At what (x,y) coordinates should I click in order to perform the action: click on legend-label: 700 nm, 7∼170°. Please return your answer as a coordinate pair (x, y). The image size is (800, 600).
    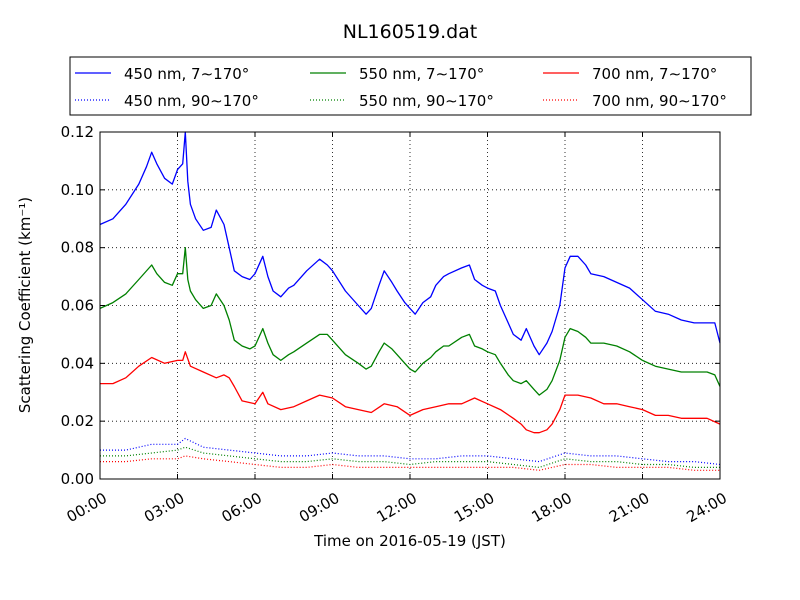
    Looking at the image, I should click on (654, 74).